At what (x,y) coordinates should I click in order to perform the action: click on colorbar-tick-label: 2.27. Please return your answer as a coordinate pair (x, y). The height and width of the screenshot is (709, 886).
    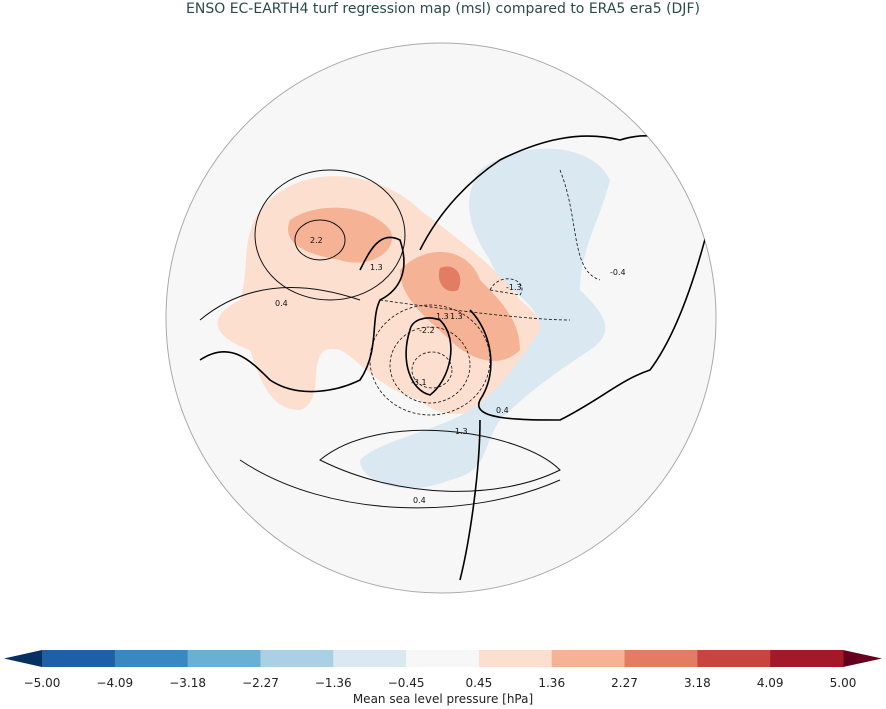
    Looking at the image, I should click on (624, 683).